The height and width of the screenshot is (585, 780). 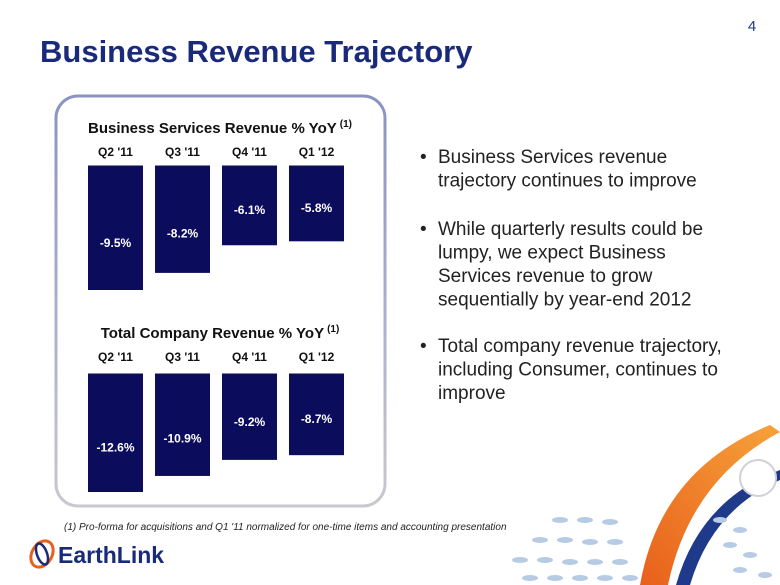 What do you see at coordinates (570, 229) in the screenshot?
I see `bullet-text: While quarterly results could be` at bounding box center [570, 229].